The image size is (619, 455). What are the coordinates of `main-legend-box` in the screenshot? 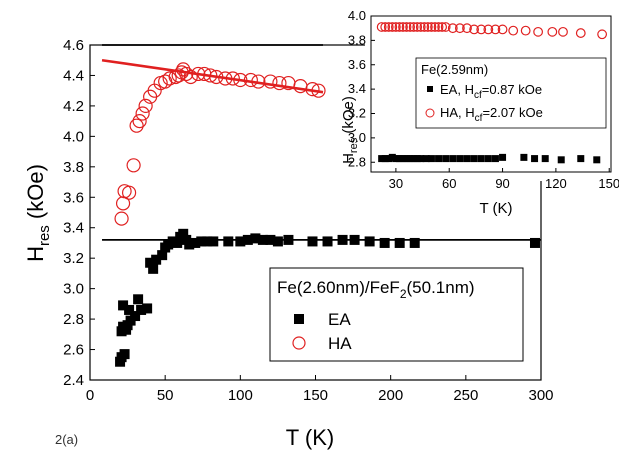 It's located at (396, 314).